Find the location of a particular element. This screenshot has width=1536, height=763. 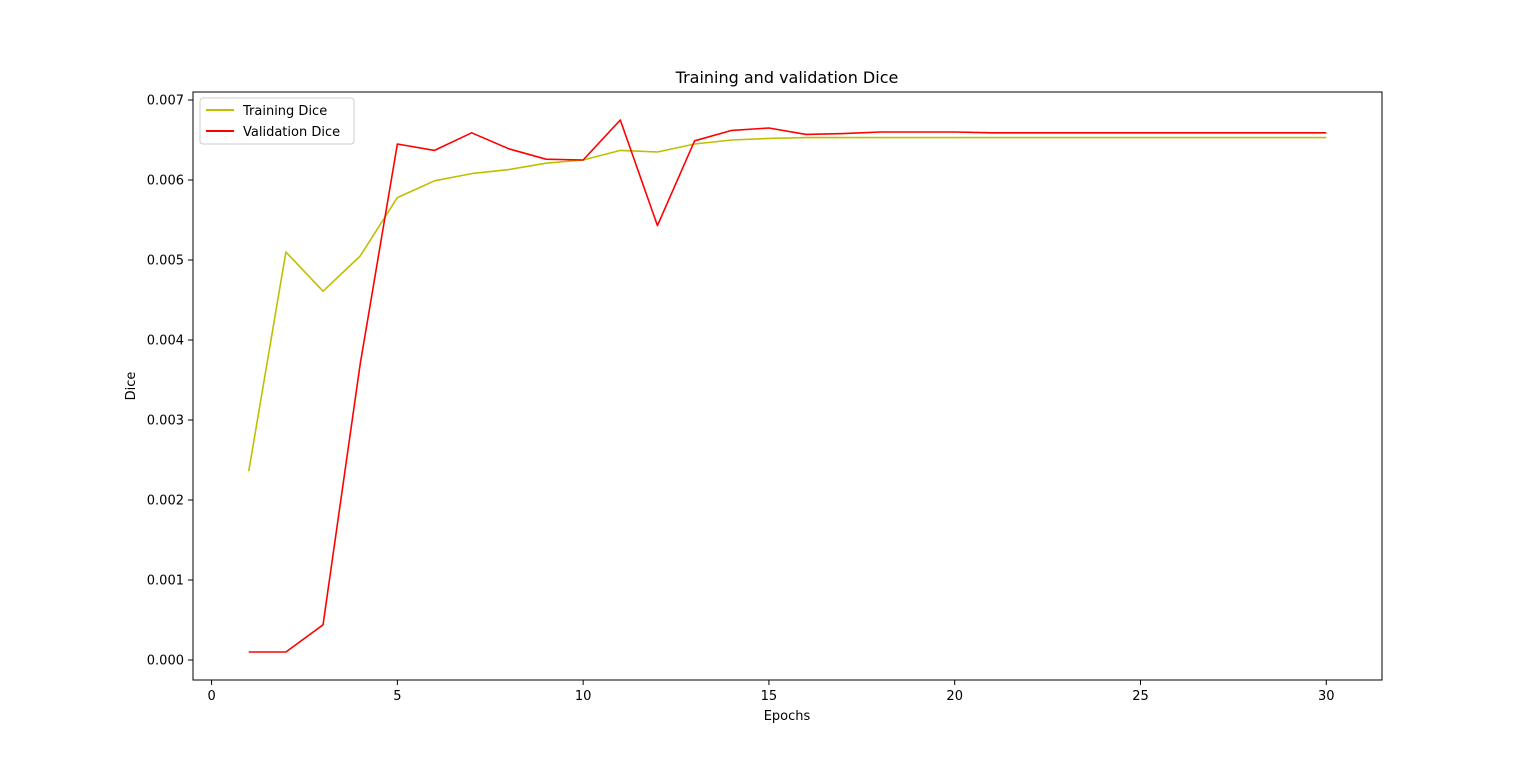

x-tick-label: 30 is located at coordinates (1326, 696).